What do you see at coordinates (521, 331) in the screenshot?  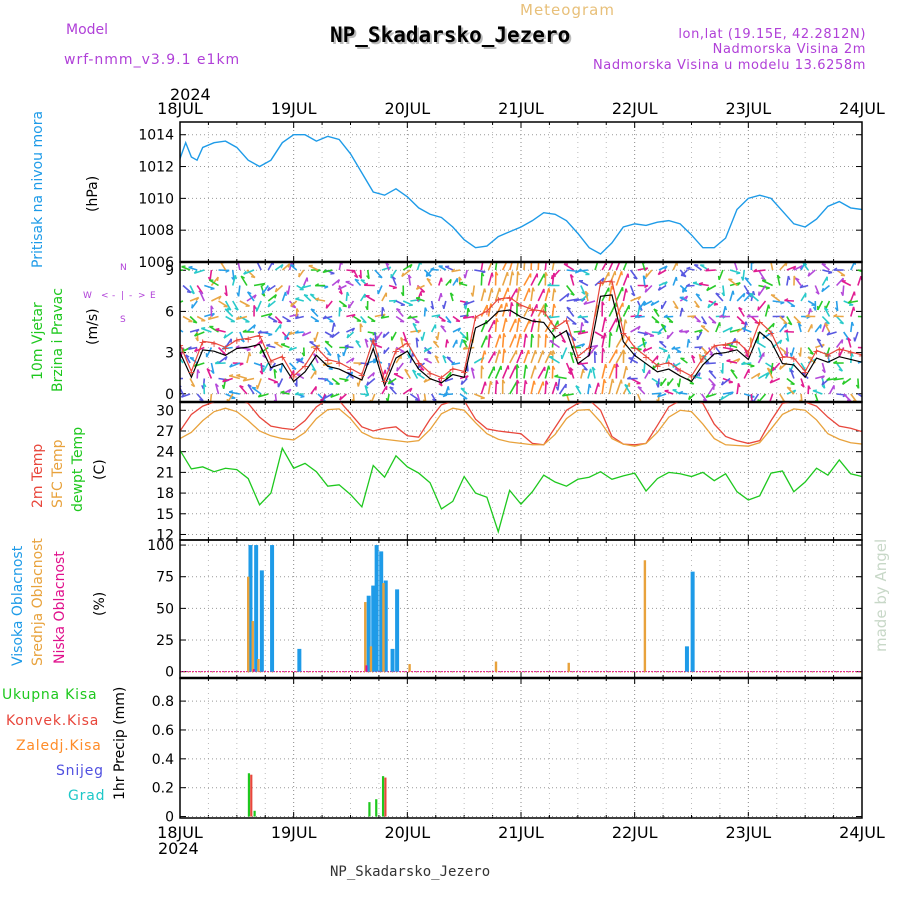 I see `wind-gust-line` at bounding box center [521, 331].